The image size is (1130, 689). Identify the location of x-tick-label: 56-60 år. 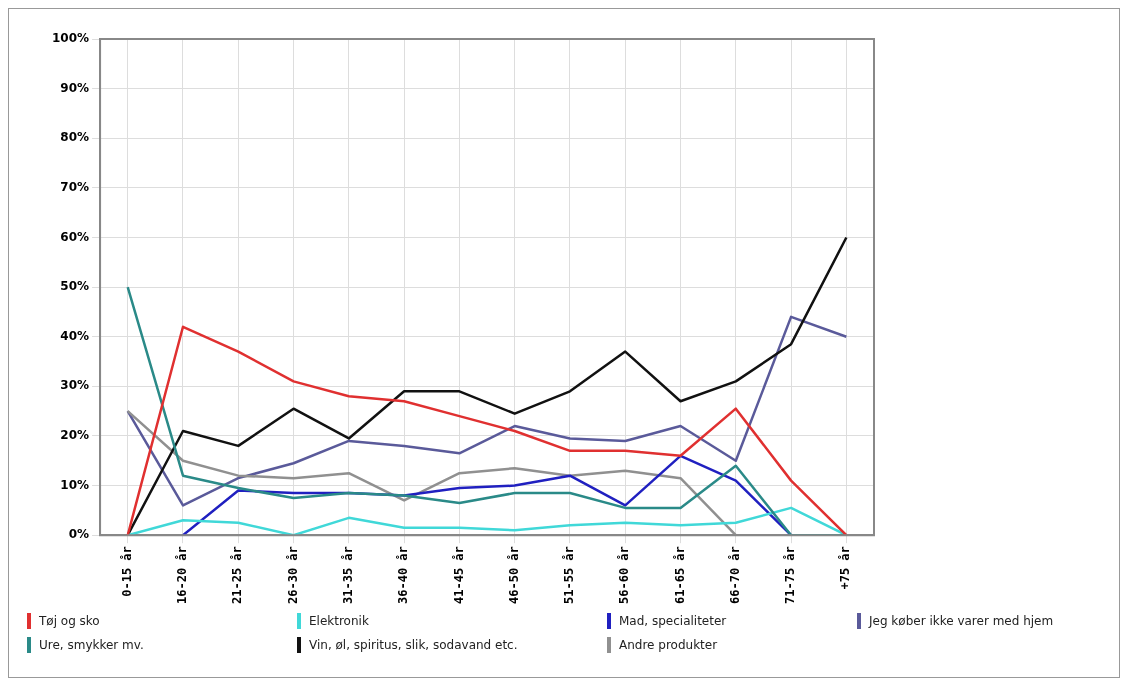
(624, 575).